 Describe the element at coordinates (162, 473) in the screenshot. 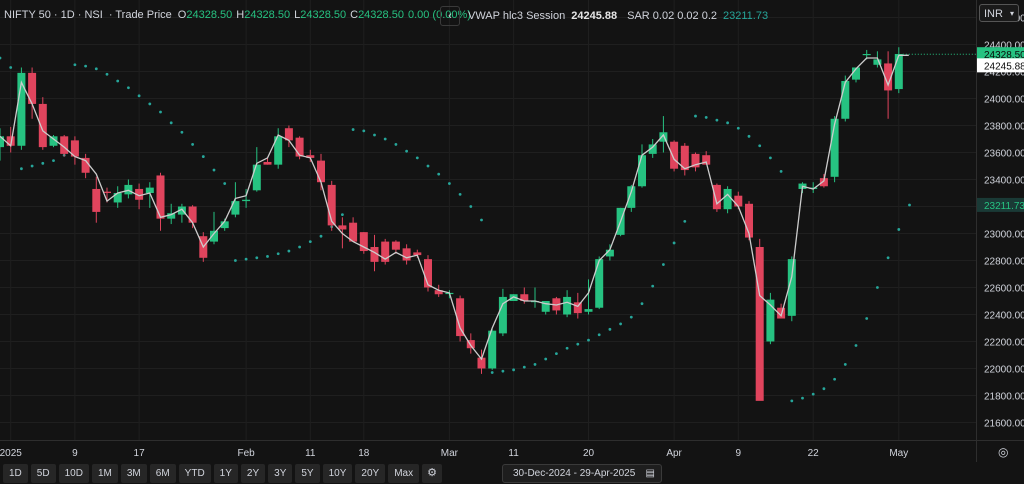

I see `range-button-6m: 6M` at that location.